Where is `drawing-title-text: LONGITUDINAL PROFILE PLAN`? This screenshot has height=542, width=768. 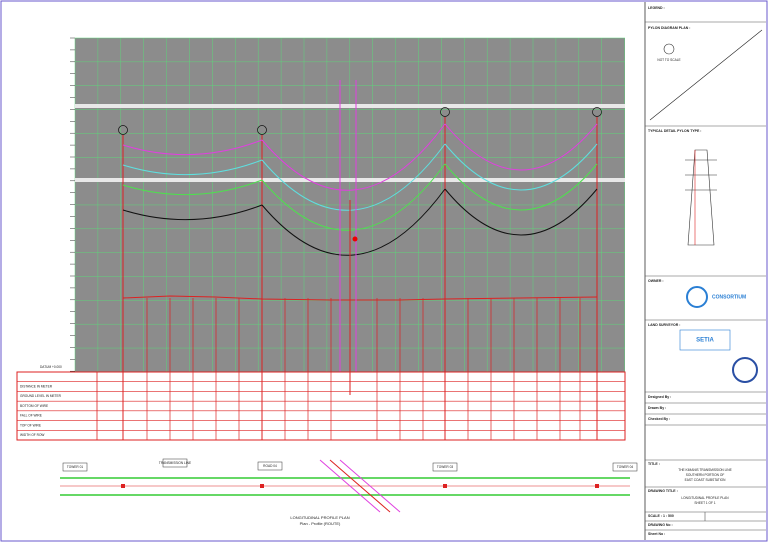
drawing-title-text: LONGITUDINAL PROFILE PLAN is located at coordinates (705, 498).